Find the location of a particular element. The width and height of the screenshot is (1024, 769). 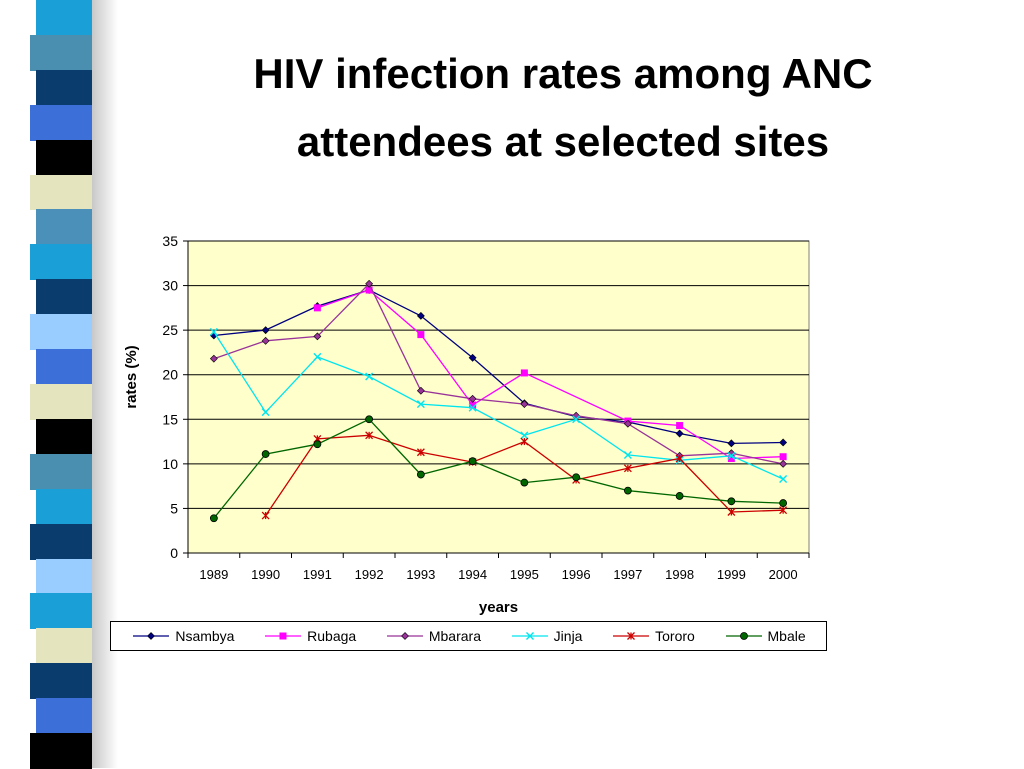

series-jinja is located at coordinates (498, 405).